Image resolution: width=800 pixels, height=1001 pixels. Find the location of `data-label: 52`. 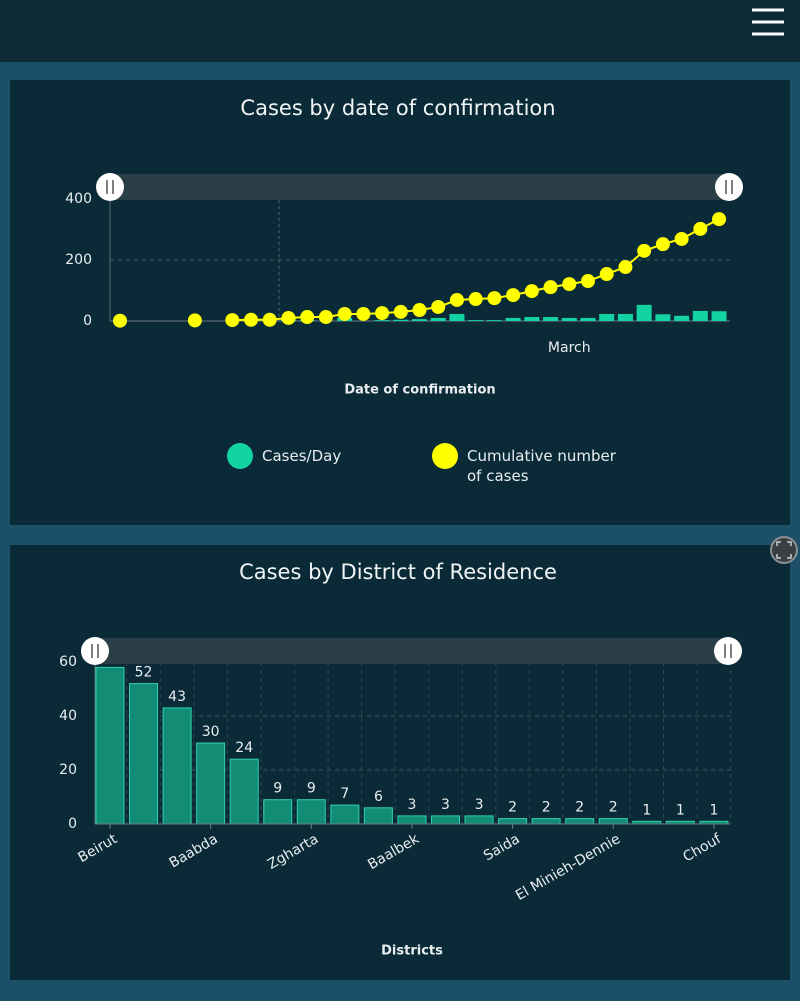

data-label: 52 is located at coordinates (144, 673).